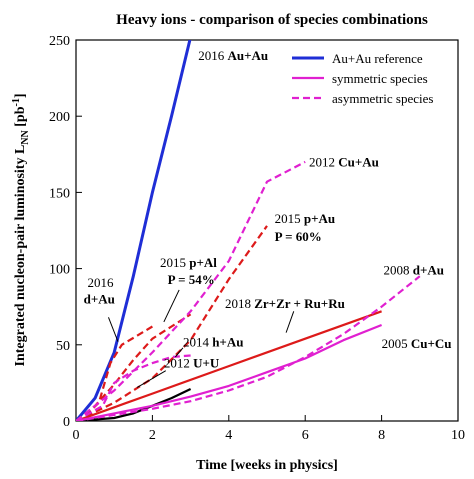 Image resolution: width=474 pixels, height=479 pixels. Describe the element at coordinates (59, 117) in the screenshot. I see `y-tick-label: 200` at that location.